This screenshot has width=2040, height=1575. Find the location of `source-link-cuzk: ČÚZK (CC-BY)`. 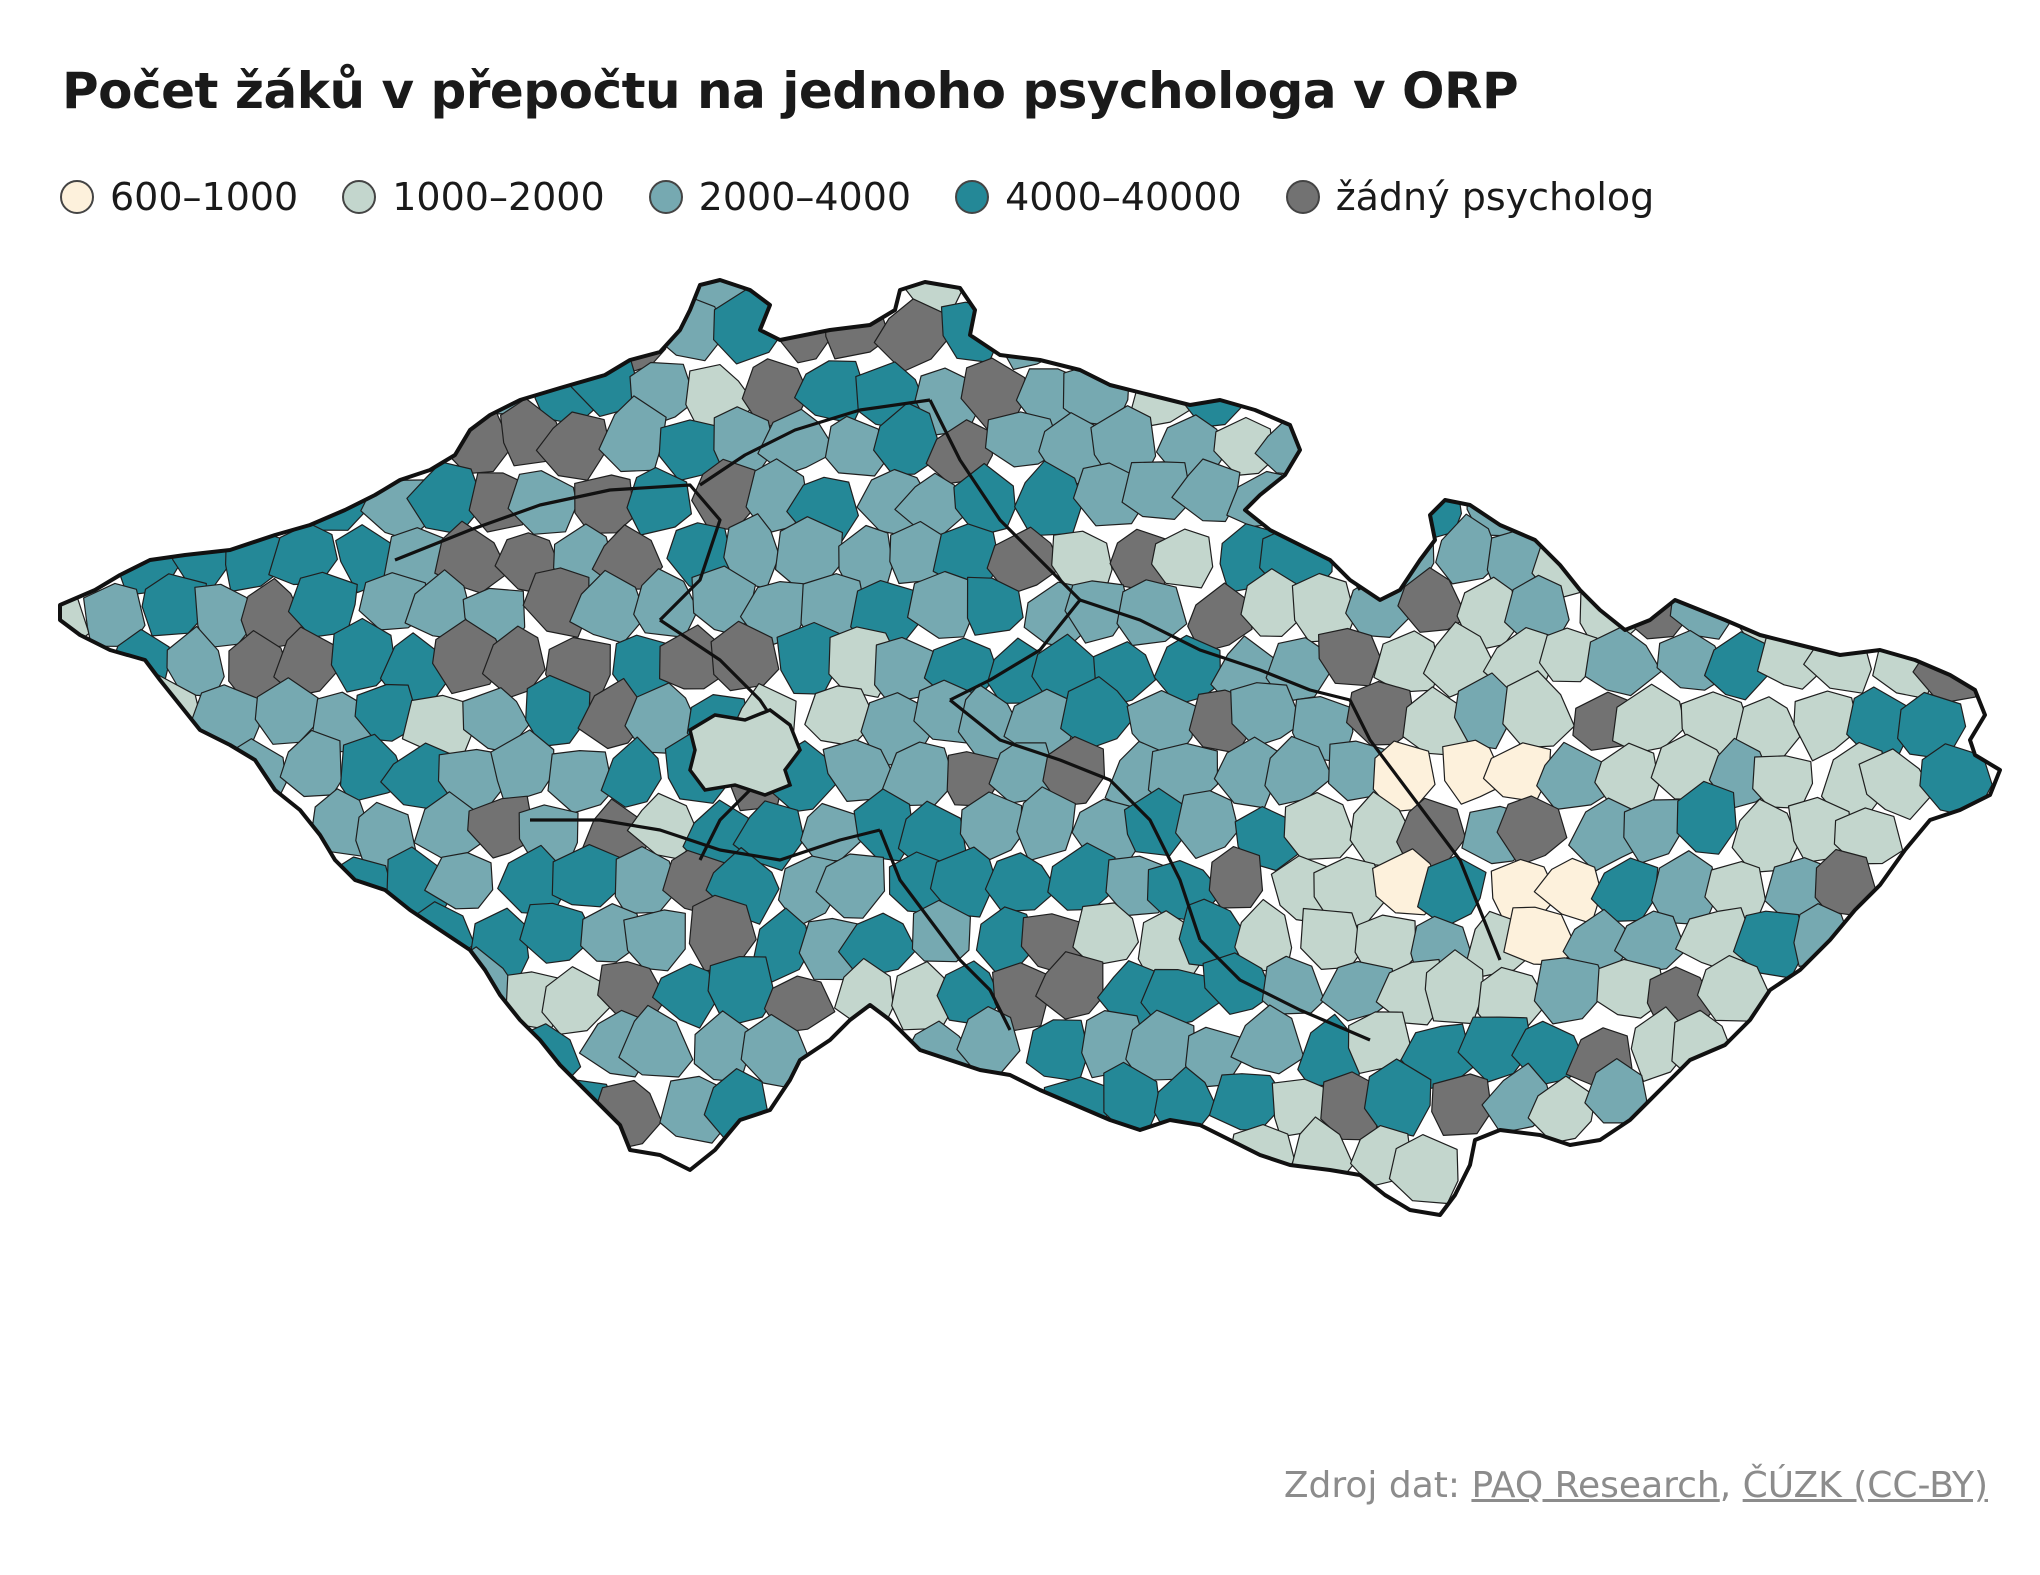

source-link-cuzk: ČÚZK (CC-BY) is located at coordinates (1865, 1485).